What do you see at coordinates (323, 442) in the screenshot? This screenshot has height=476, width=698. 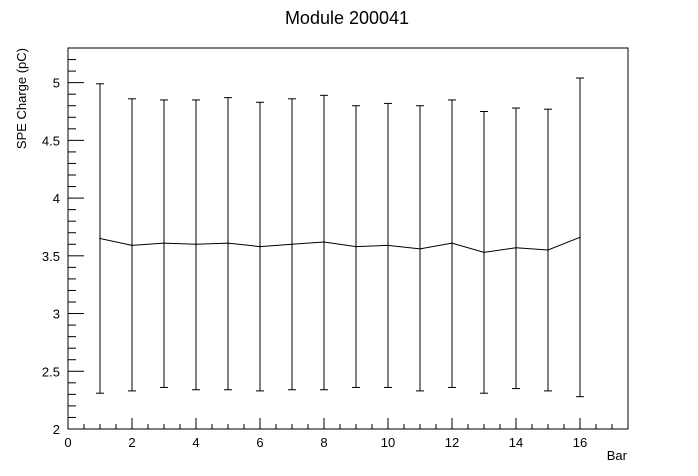 I see `x-tick-label: 8` at bounding box center [323, 442].